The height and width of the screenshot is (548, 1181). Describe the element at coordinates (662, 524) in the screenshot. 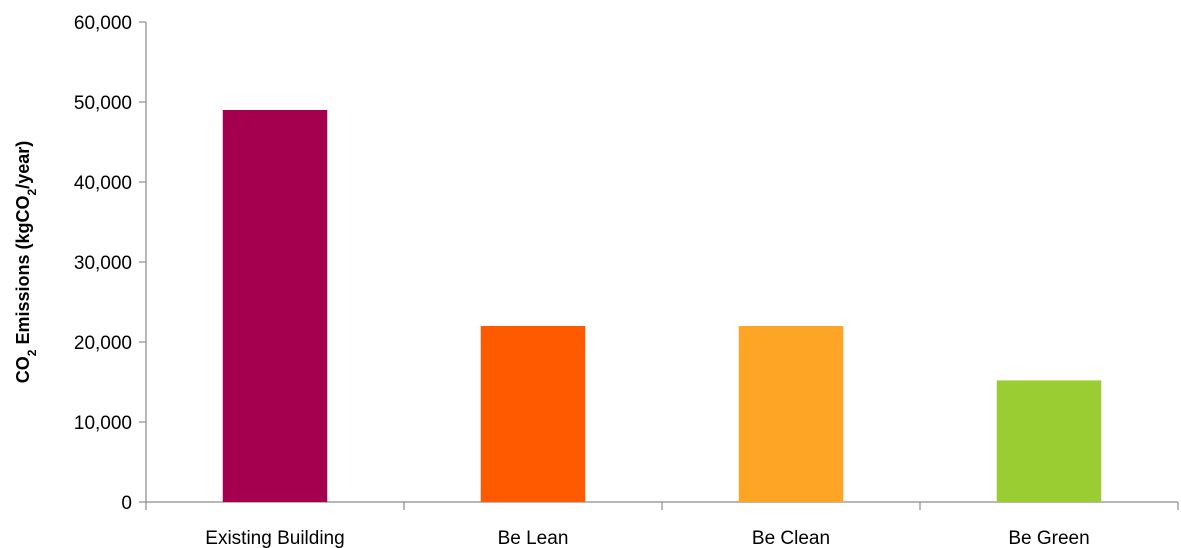

I see `x-axis: Existing Building Be Lean Be Clean Be Green` at that location.